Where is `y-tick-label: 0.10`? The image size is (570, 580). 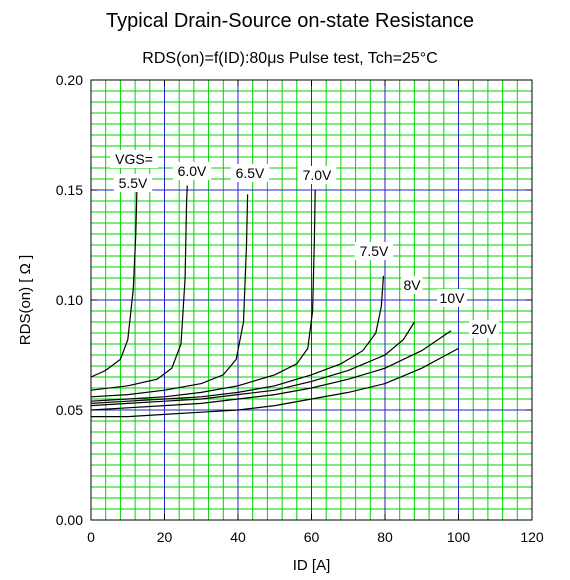 y-tick-label: 0.10 is located at coordinates (69, 300).